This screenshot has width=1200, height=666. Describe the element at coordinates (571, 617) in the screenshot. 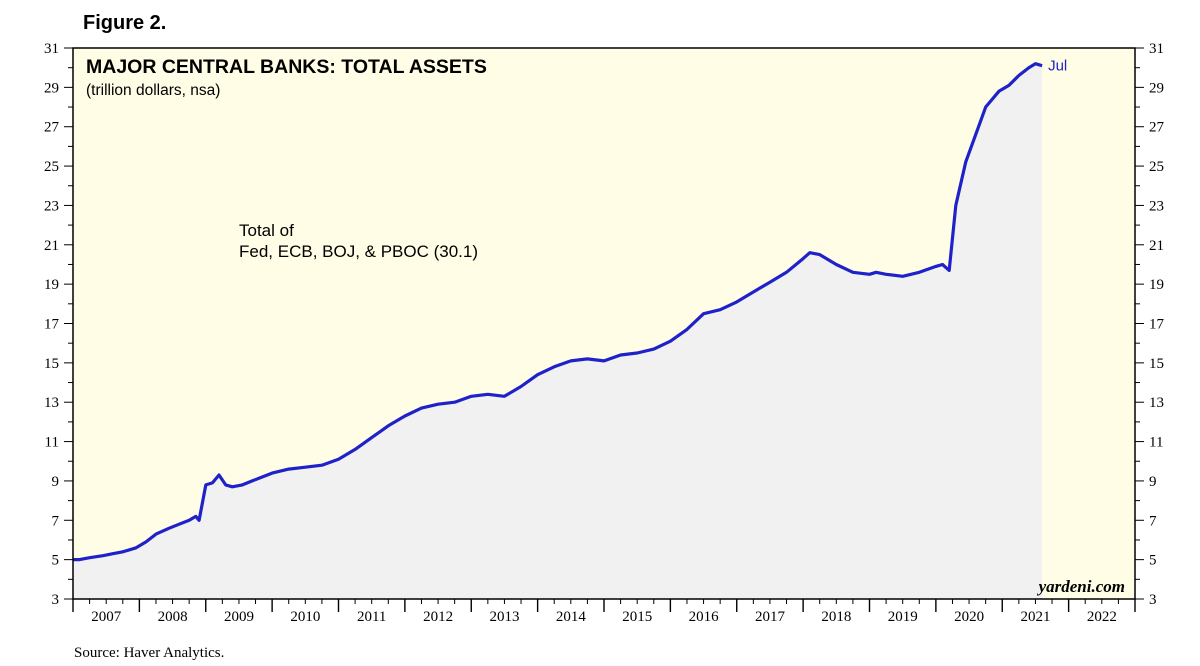

I see `x-tick-label: 2014` at that location.